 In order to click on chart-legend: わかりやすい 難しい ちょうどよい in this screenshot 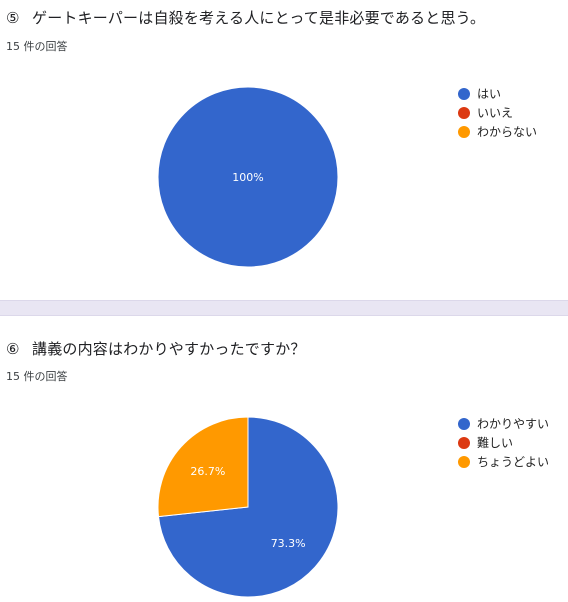, I will do `click(503, 442)`.